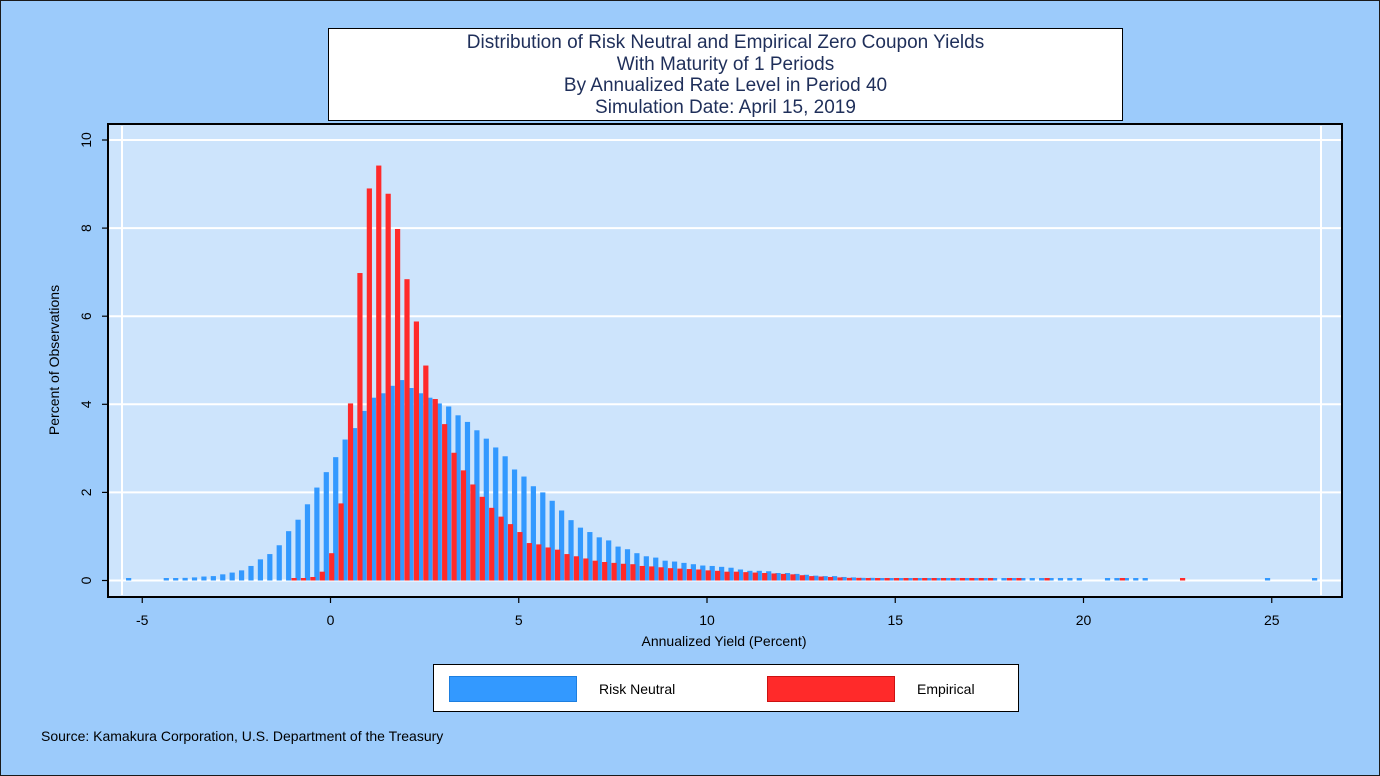  What do you see at coordinates (1084, 620) in the screenshot?
I see `x-tick-label: 20` at bounding box center [1084, 620].